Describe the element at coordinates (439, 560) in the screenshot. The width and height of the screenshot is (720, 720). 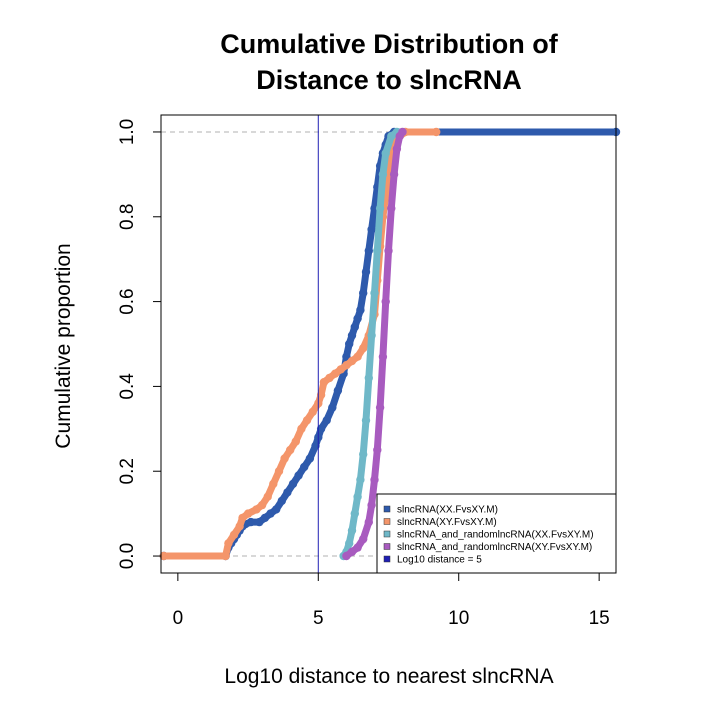
I see `legend-label-4: Log10 distance = 5` at that location.